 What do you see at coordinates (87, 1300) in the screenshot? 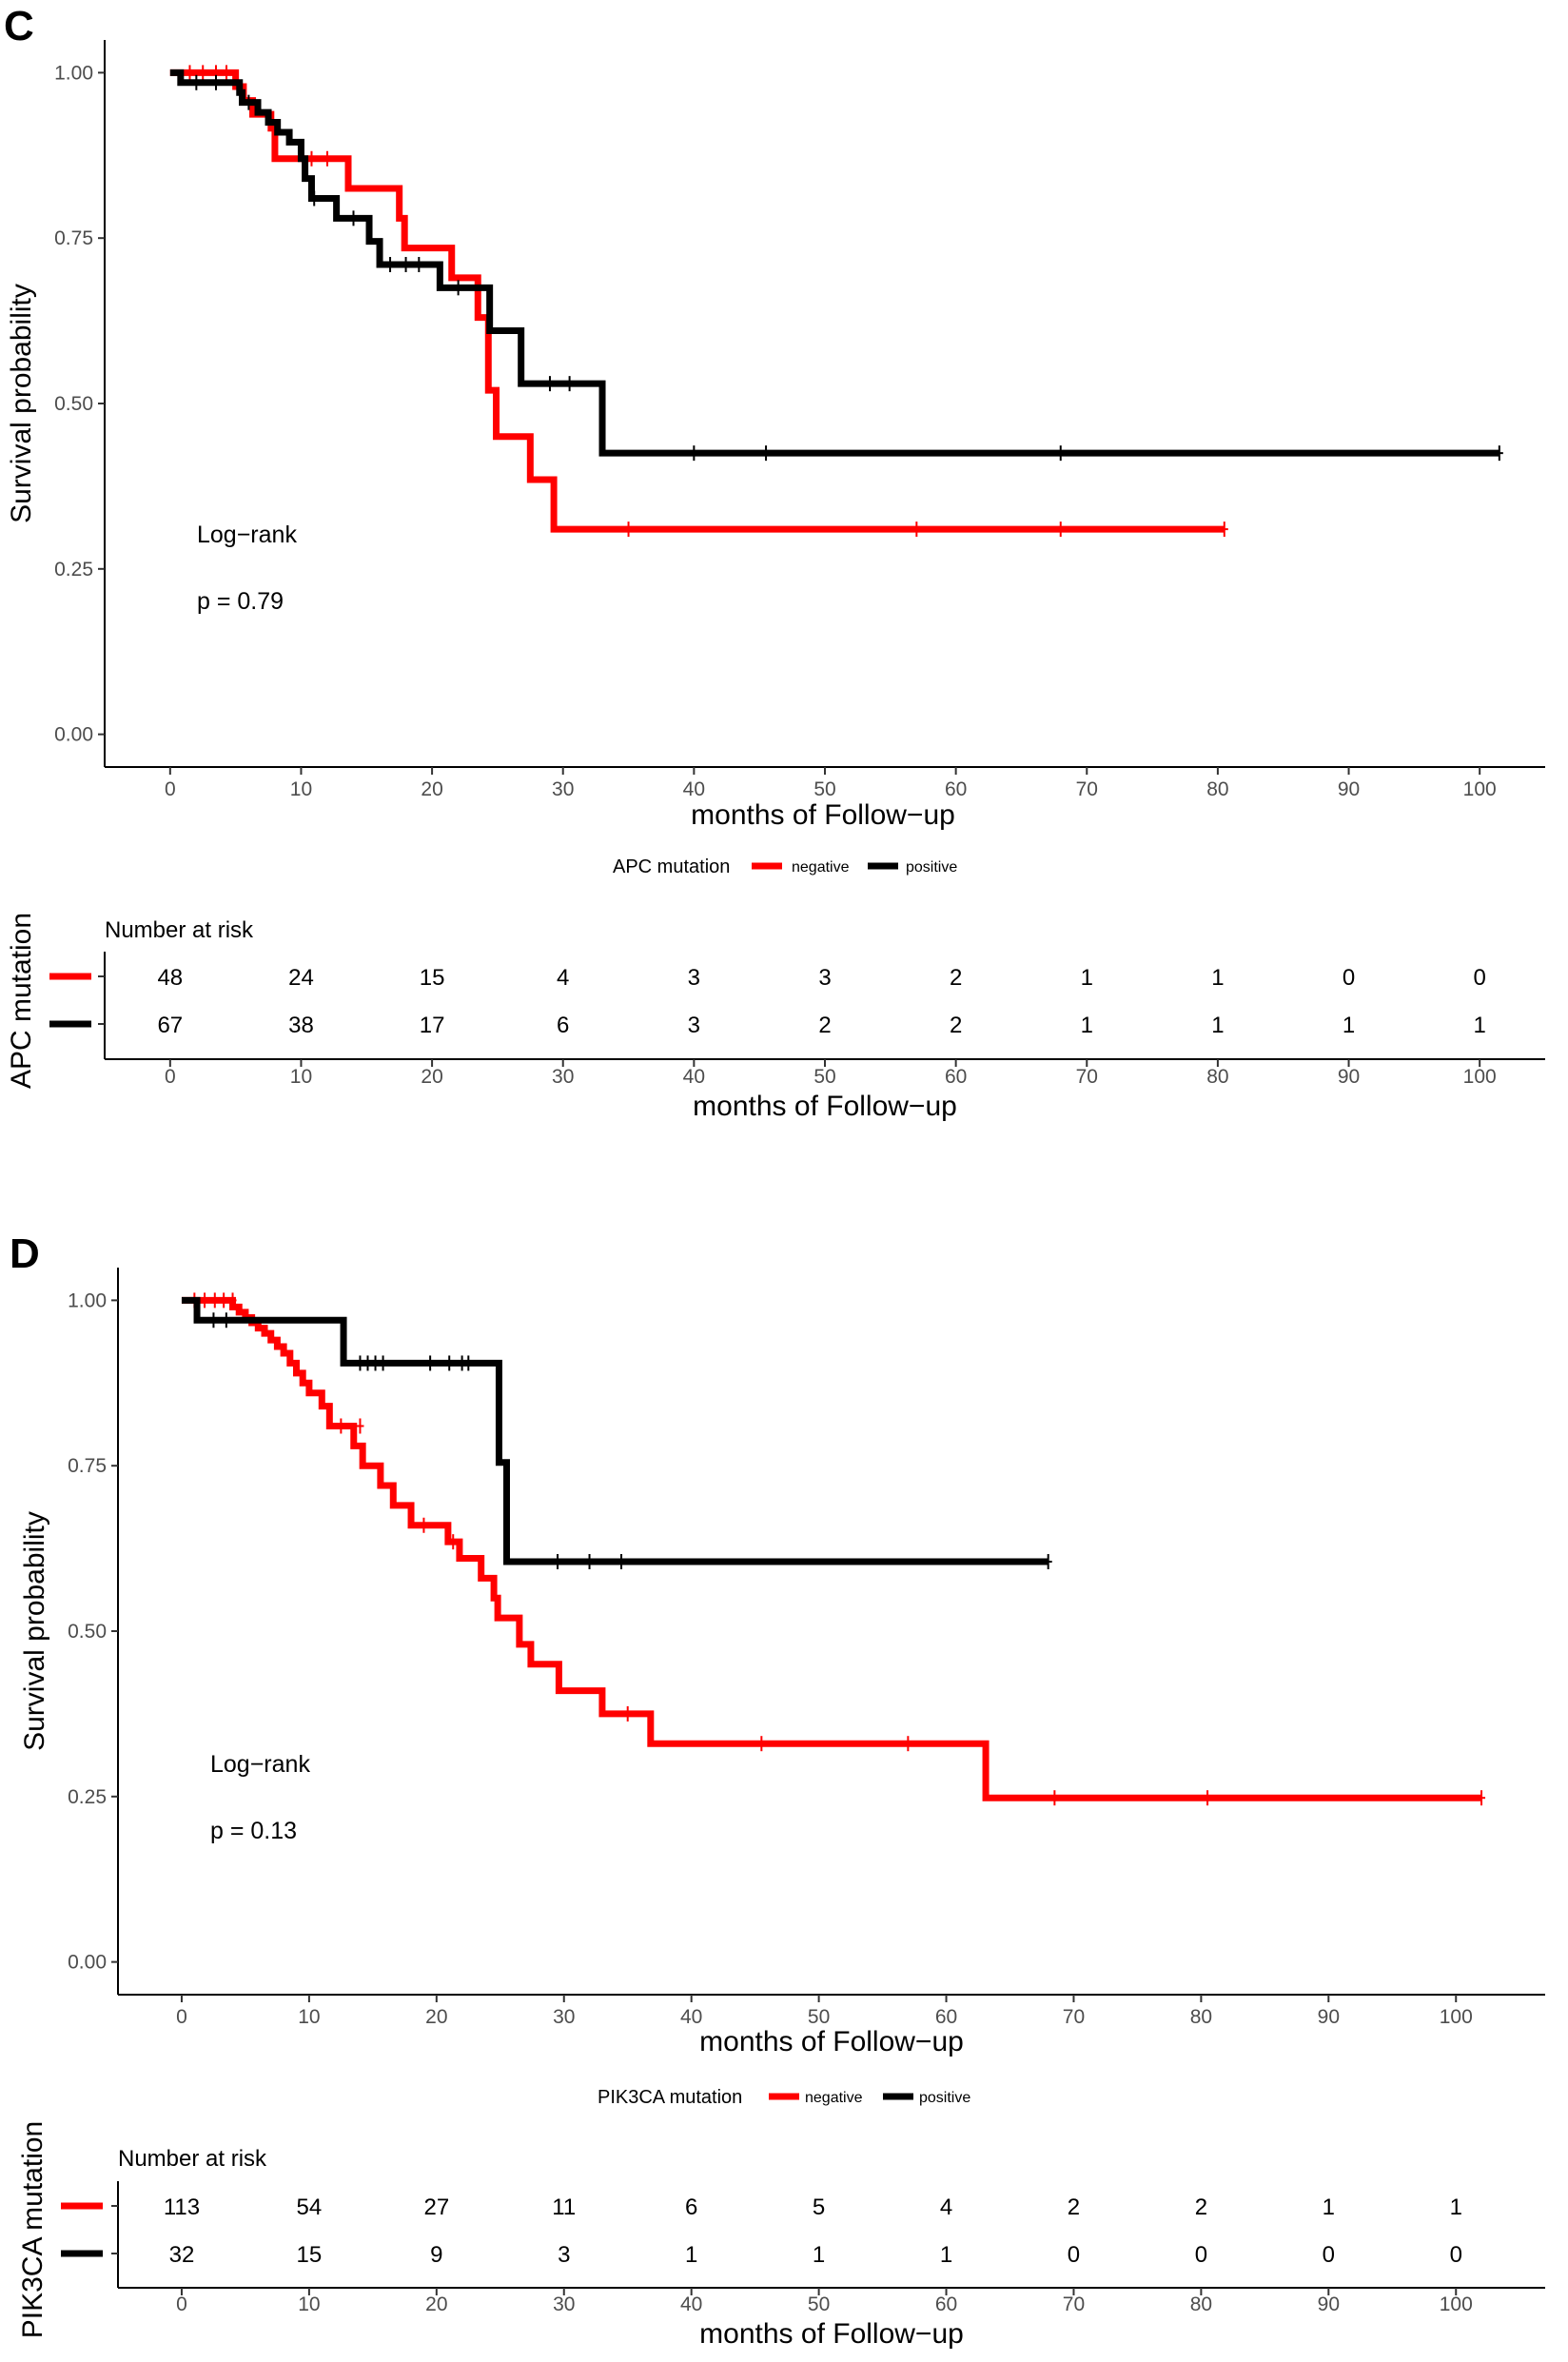
I see `y-tick-label: 1.00` at bounding box center [87, 1300].